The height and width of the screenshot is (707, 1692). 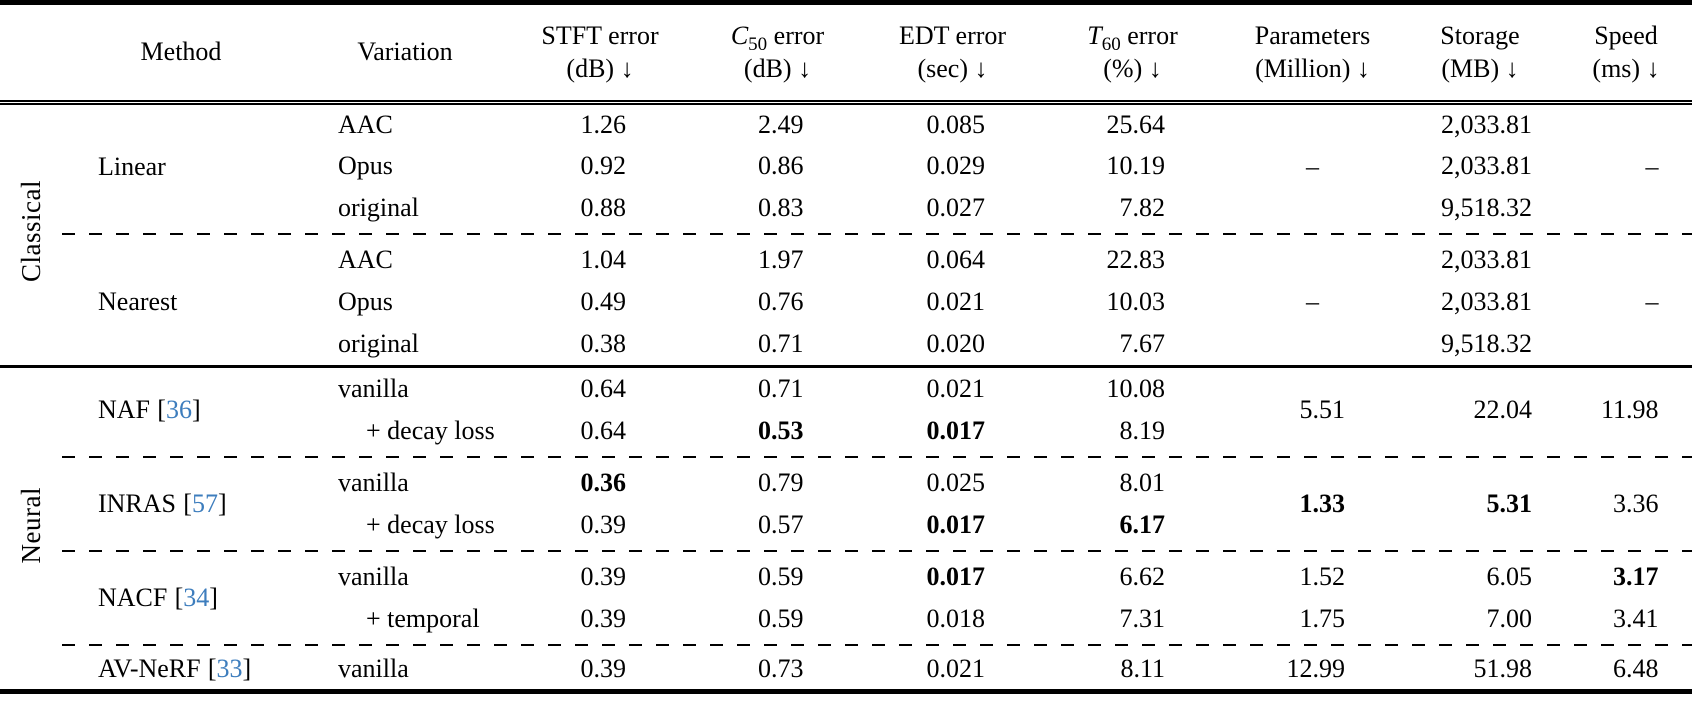 I want to click on method-name: AV-NeRF, so click(x=149, y=669).